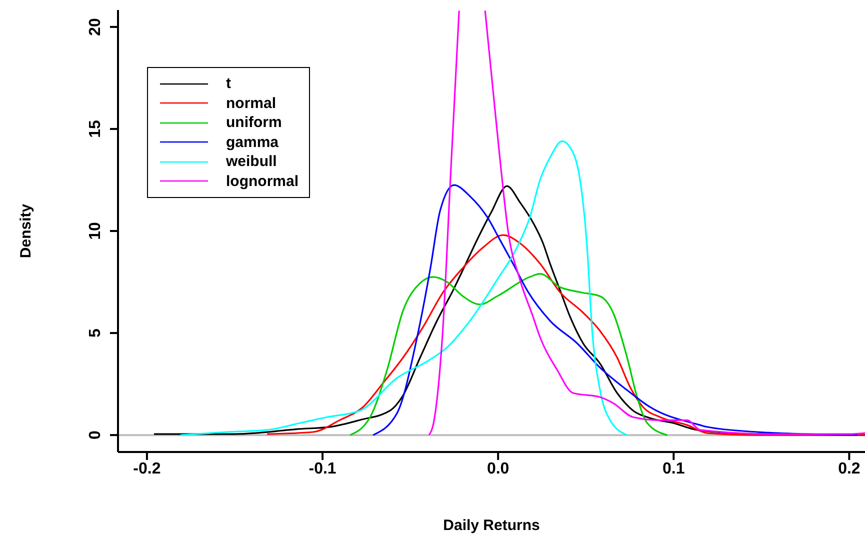 This screenshot has width=865, height=538. What do you see at coordinates (673, 469) in the screenshot?
I see `x-tick-label: 0.1` at bounding box center [673, 469].